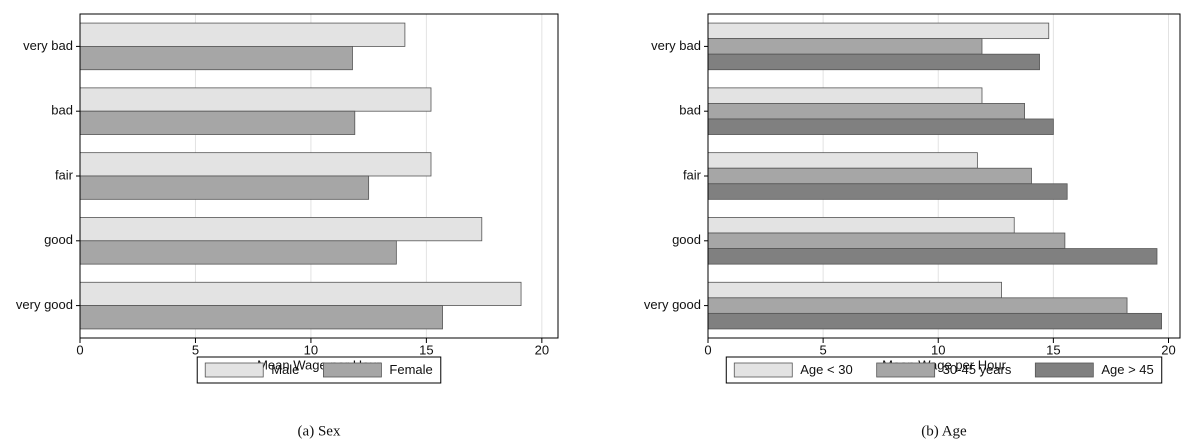  Describe the element at coordinates (977, 369) in the screenshot. I see `legend-label: 30-45 years` at that location.